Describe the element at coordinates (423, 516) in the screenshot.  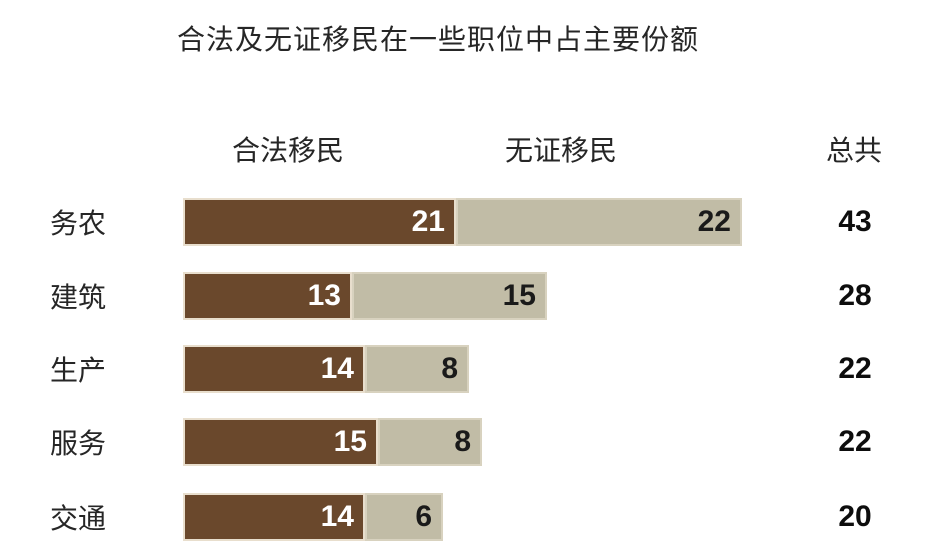
I see `undocumented-value-label: 6` at that location.